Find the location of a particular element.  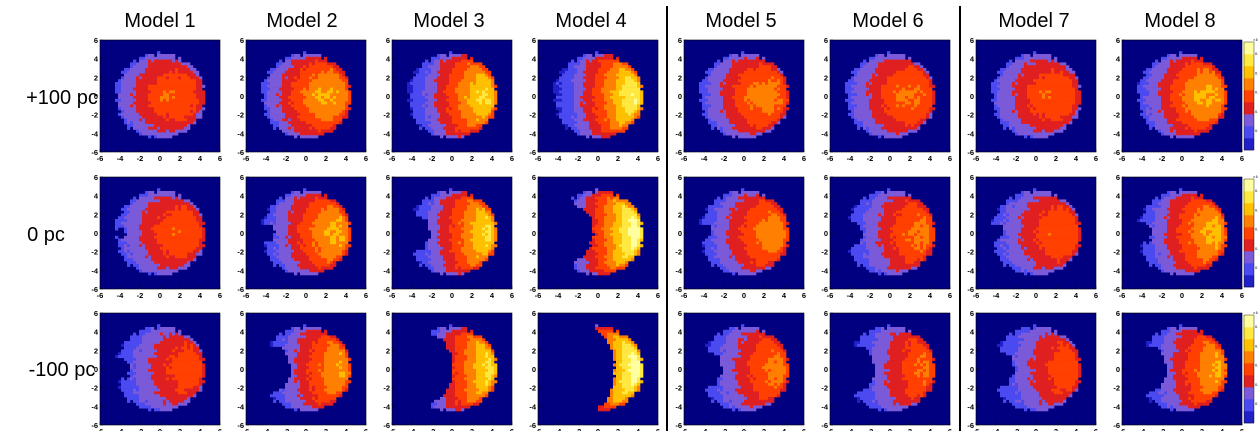

y-tick-label: 0 is located at coordinates (388, 96).